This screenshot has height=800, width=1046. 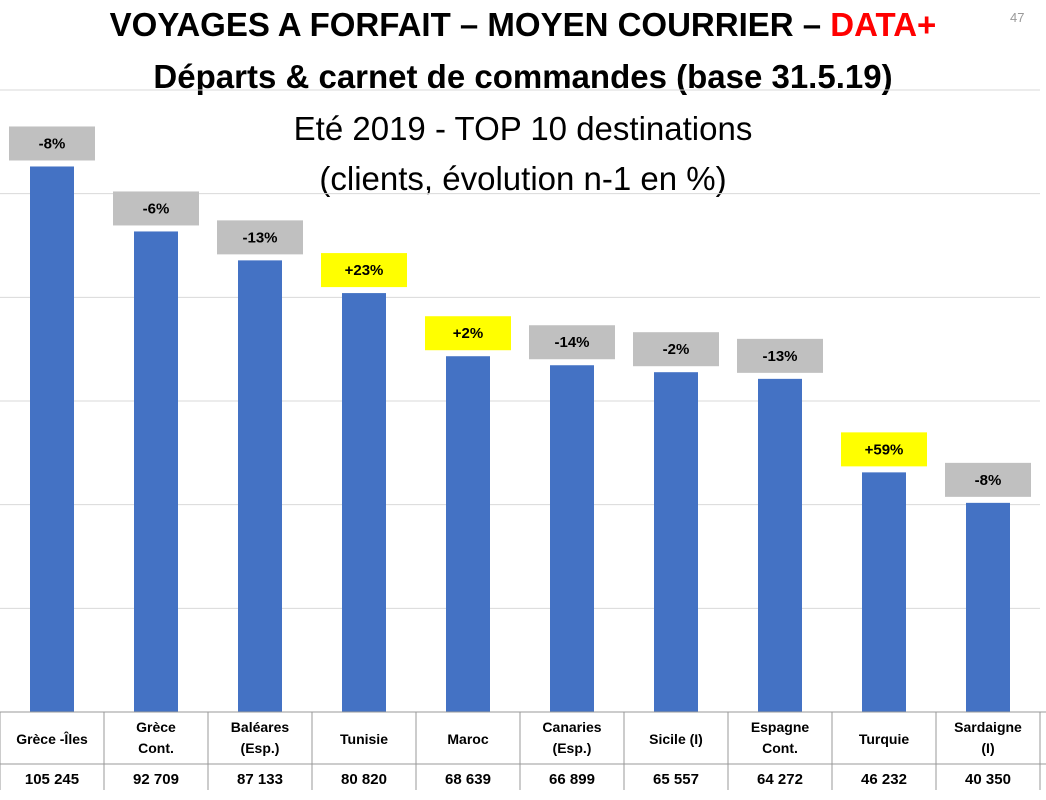 What do you see at coordinates (364, 739) in the screenshot?
I see `x-tick-label: Tunisie` at bounding box center [364, 739].